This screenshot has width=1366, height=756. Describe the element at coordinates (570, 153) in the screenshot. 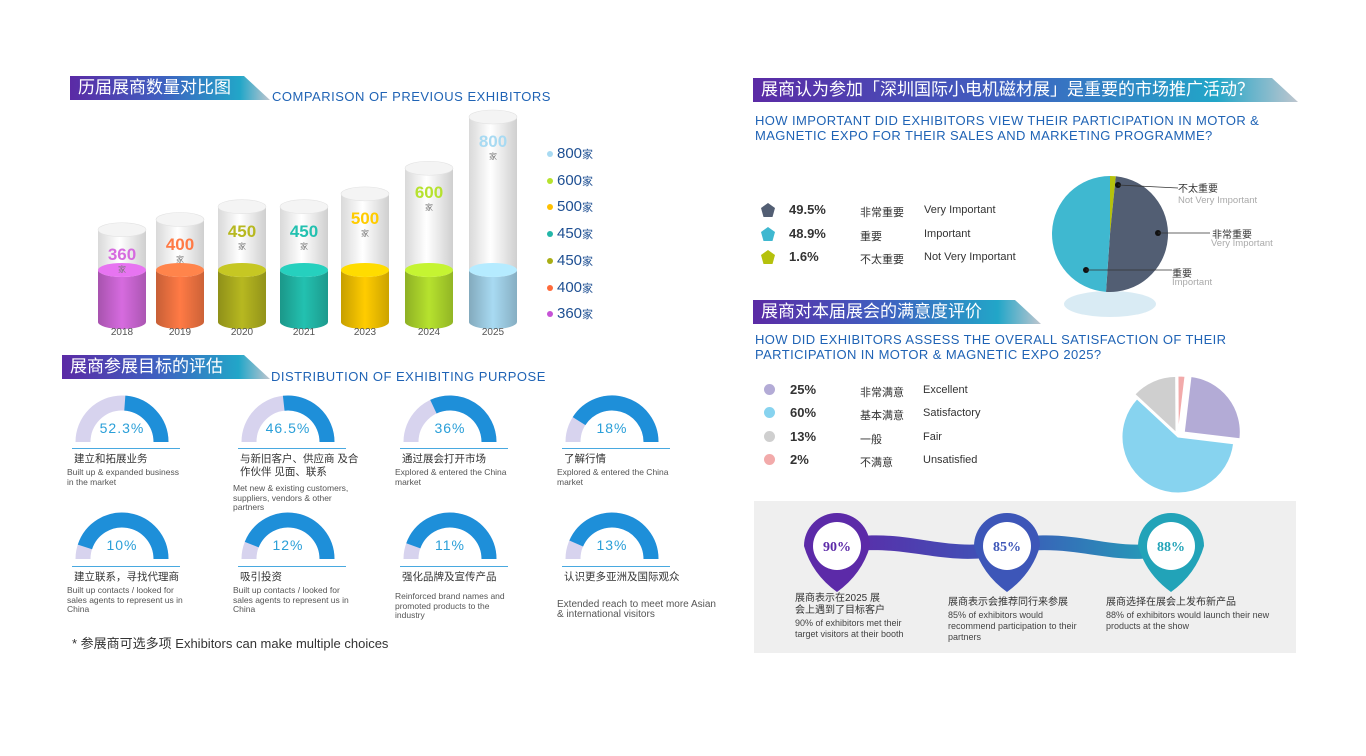

I see `legend-item: 800家` at that location.